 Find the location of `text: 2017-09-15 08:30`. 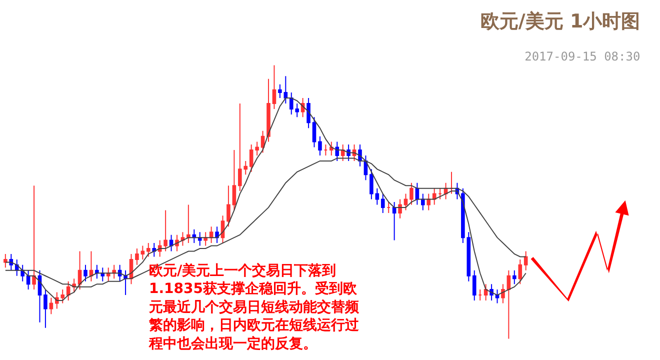

text: 2017-09-15 08:30 is located at coordinates (582, 56).